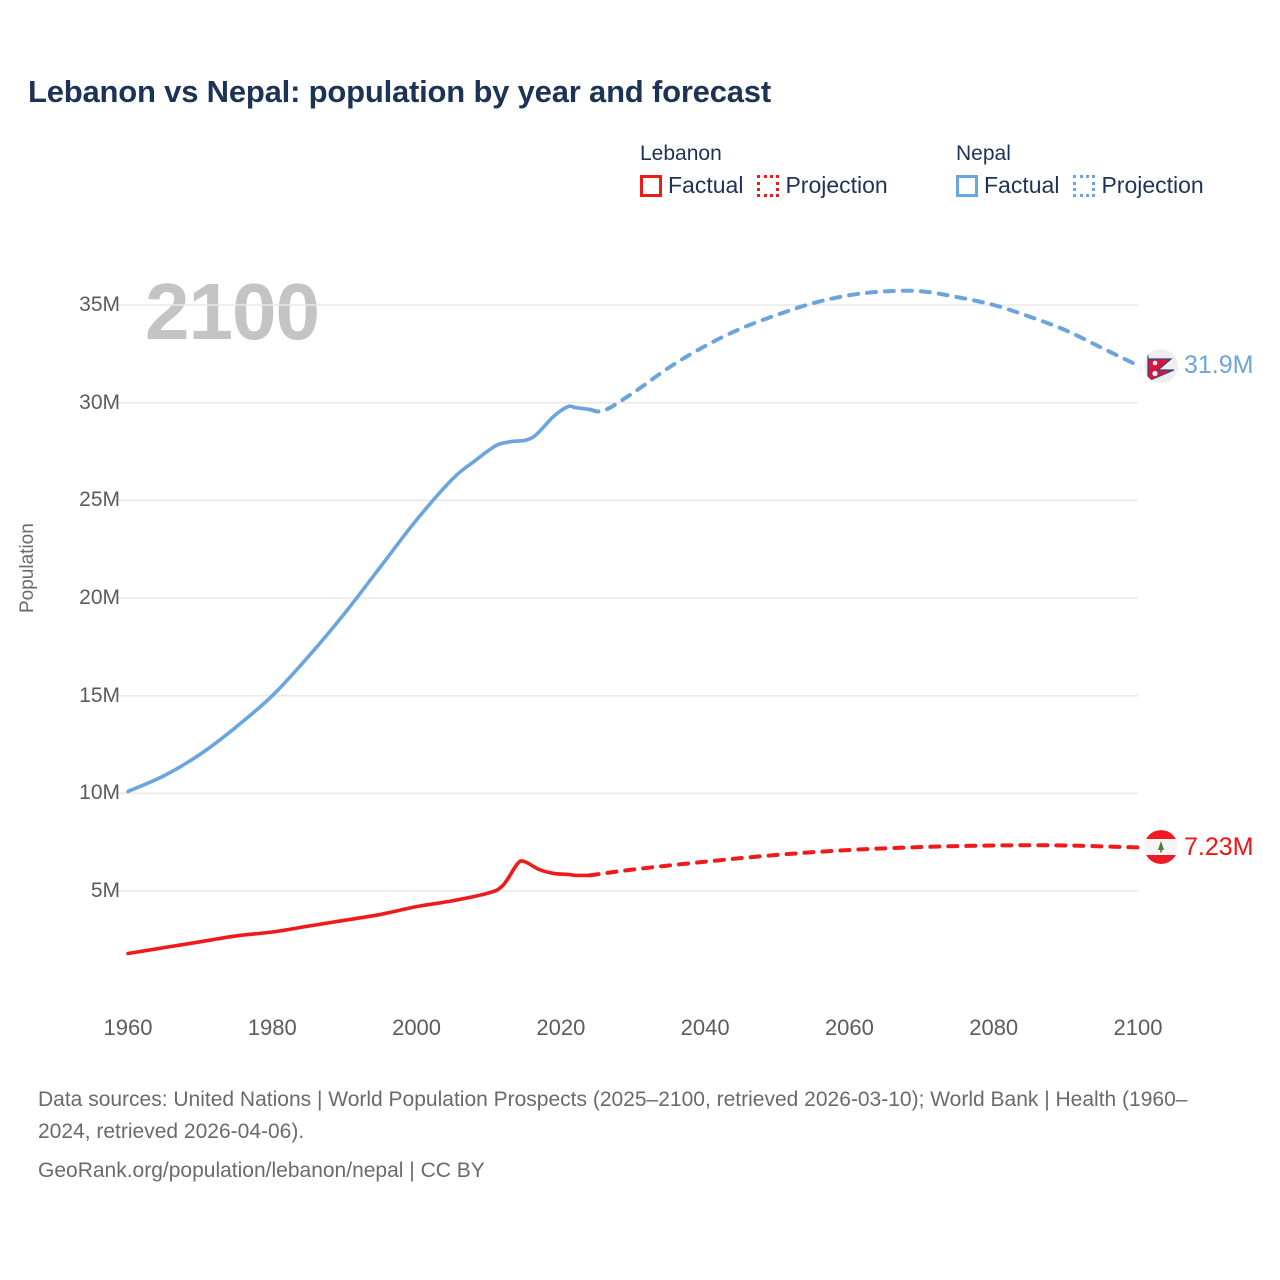 Image resolution: width=1280 pixels, height=1280 pixels. What do you see at coordinates (27, 568) in the screenshot?
I see `y-axis-title: Population` at bounding box center [27, 568].